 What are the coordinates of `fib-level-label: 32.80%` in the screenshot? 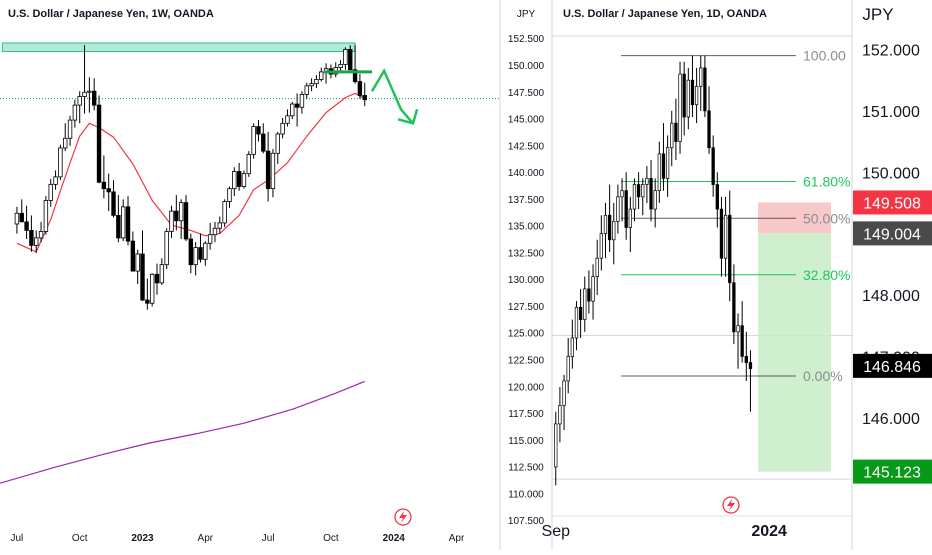 It's located at (826, 275).